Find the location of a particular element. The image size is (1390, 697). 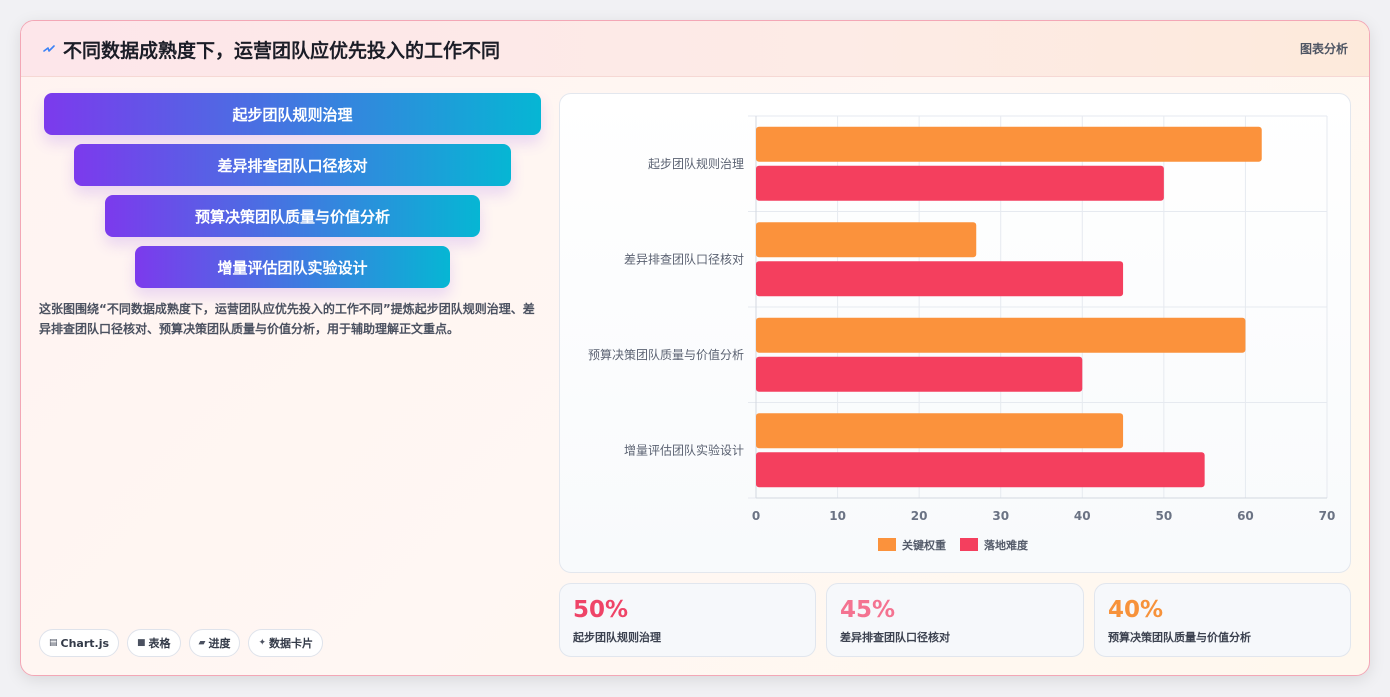

card-header: 不同数据成熟度下，运营团队应优先投入的工作不同 图表分析 is located at coordinates (695, 49).